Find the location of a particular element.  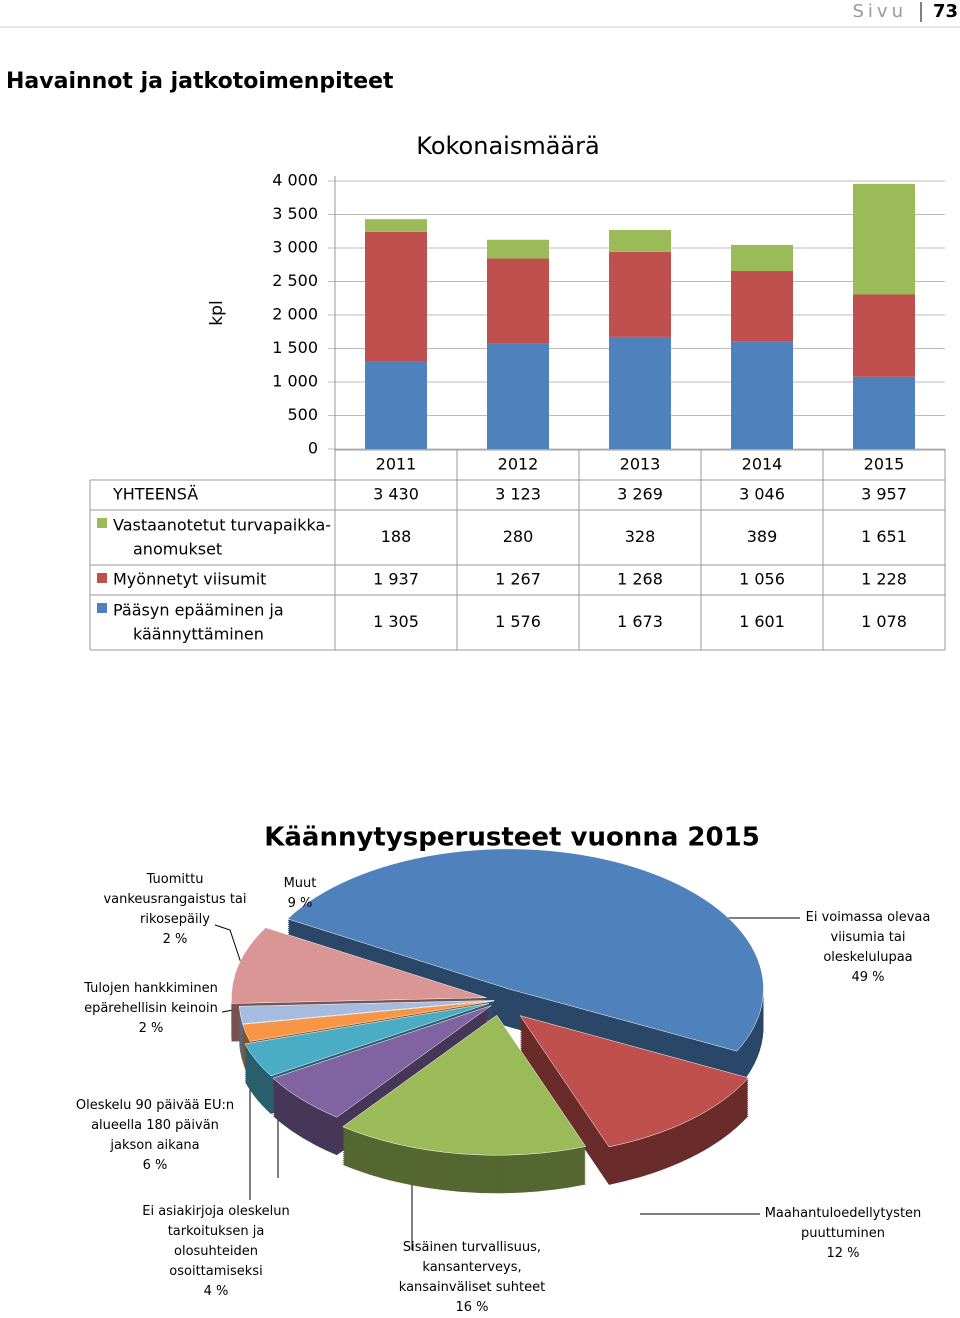

table-value: 3 269 is located at coordinates (640, 494).